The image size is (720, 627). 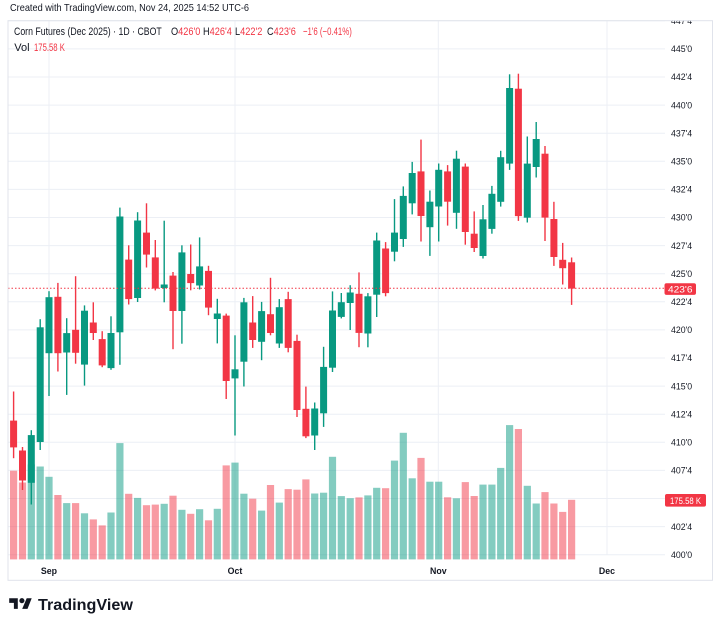 What do you see at coordinates (681, 443) in the screenshot?
I see `svg-text: 410'0` at bounding box center [681, 443].